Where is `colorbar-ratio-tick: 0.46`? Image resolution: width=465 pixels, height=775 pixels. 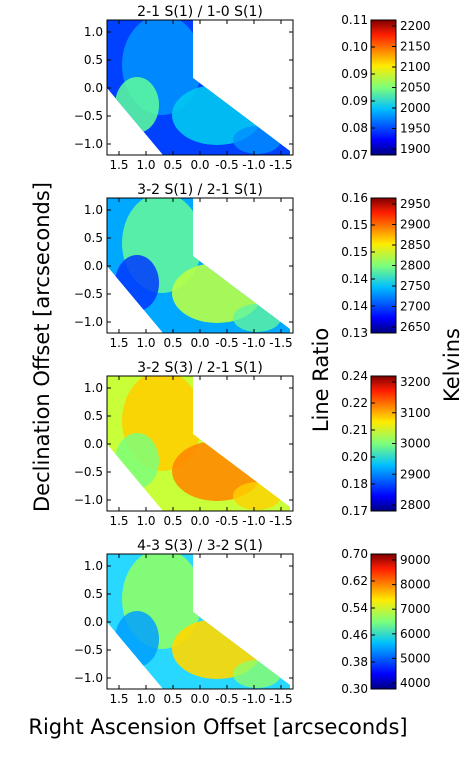 colorbar-ratio-tick: 0.46 is located at coordinates (354, 635).